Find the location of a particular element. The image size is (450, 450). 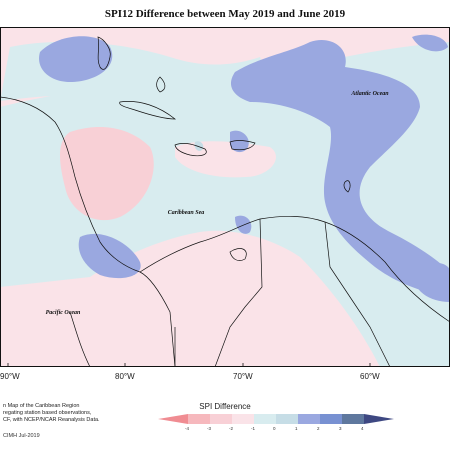

label-caribbean-sea: Caribbean Sea is located at coordinates (186, 213).